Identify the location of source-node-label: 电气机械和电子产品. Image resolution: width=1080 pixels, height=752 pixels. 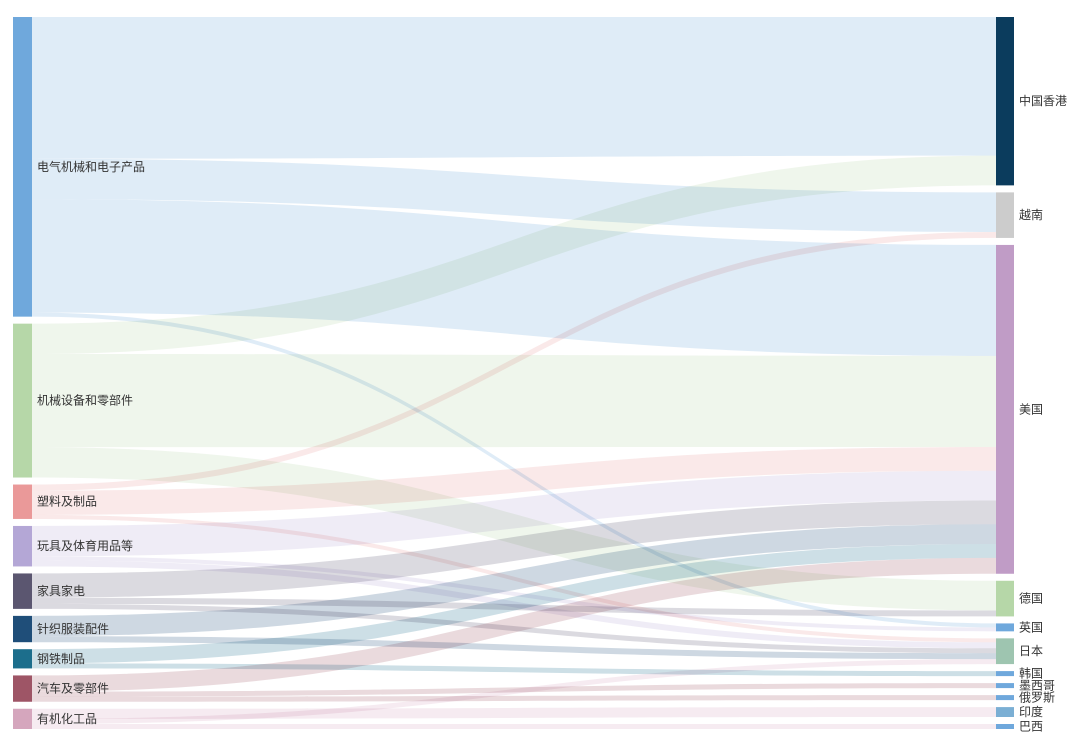
(91, 166).